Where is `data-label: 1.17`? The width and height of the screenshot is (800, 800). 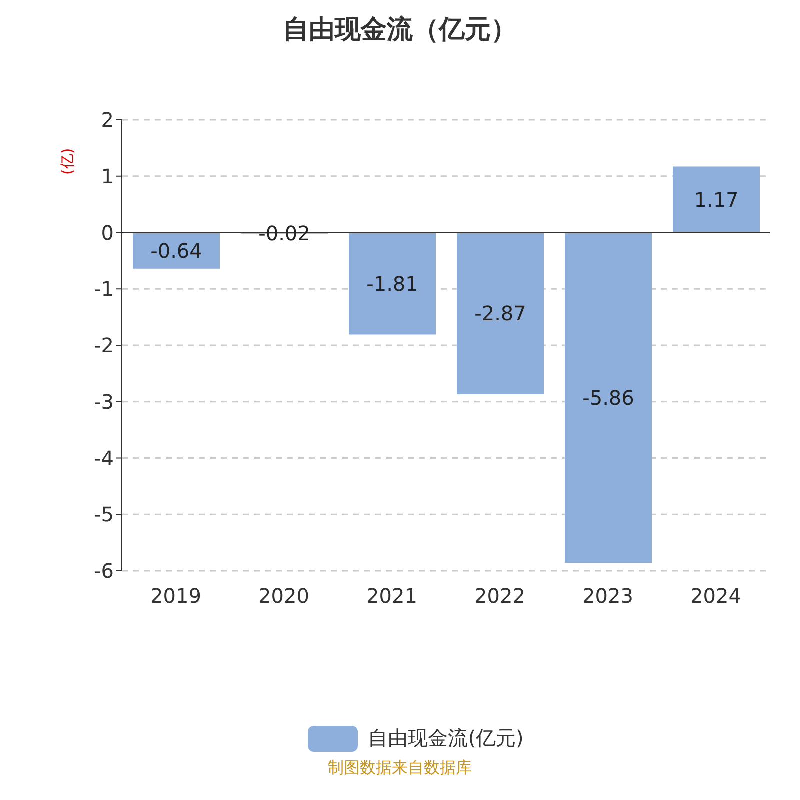 data-label: 1.17 is located at coordinates (716, 200).